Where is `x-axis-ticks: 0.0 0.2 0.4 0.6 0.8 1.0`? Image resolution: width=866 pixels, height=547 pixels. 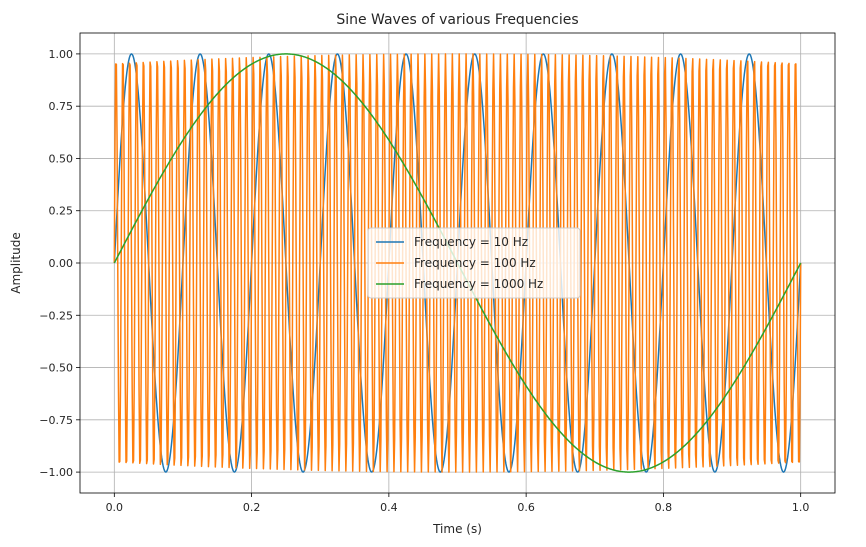
x-axis-ticks: 0.0 0.2 0.4 0.6 0.8 1.0 is located at coordinates (458, 503).